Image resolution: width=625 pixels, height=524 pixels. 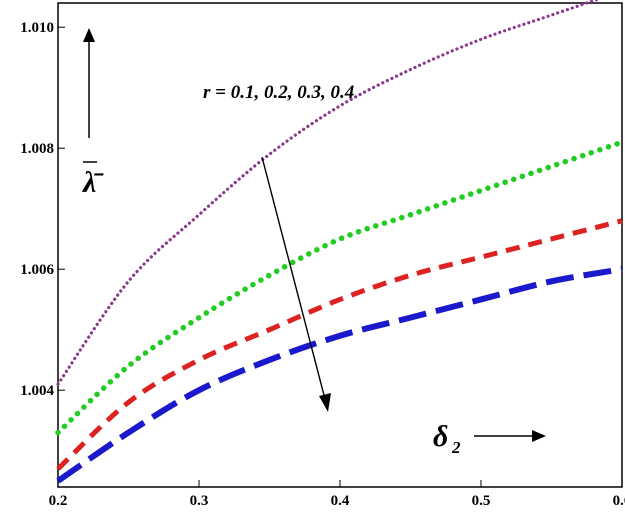 I want to click on trend-arrow-head, so click(x=325, y=402).